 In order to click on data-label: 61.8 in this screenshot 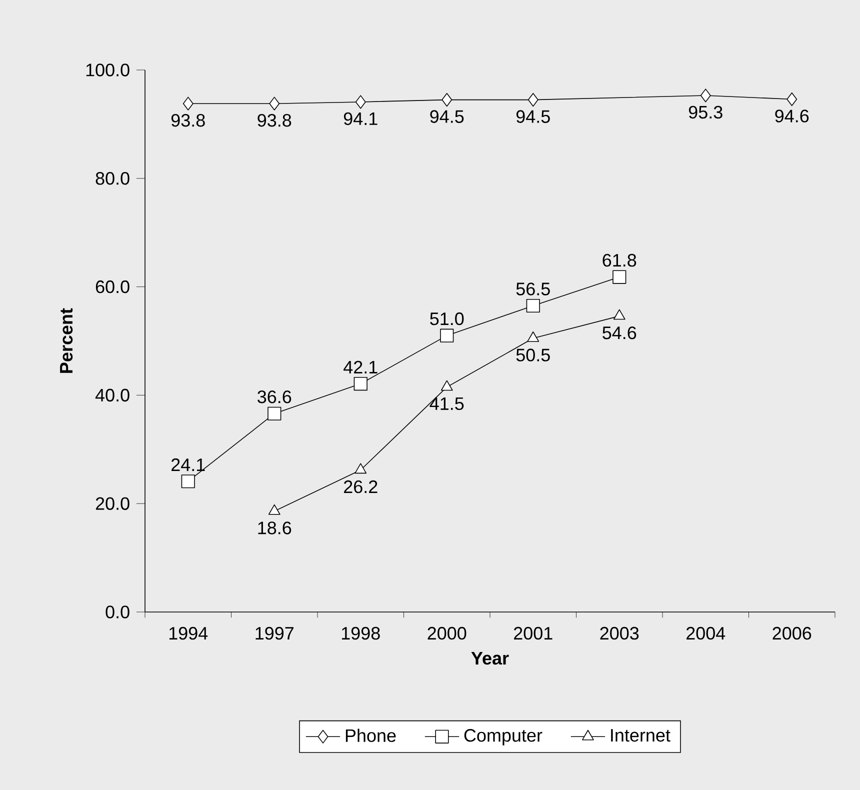, I will do `click(619, 260)`.